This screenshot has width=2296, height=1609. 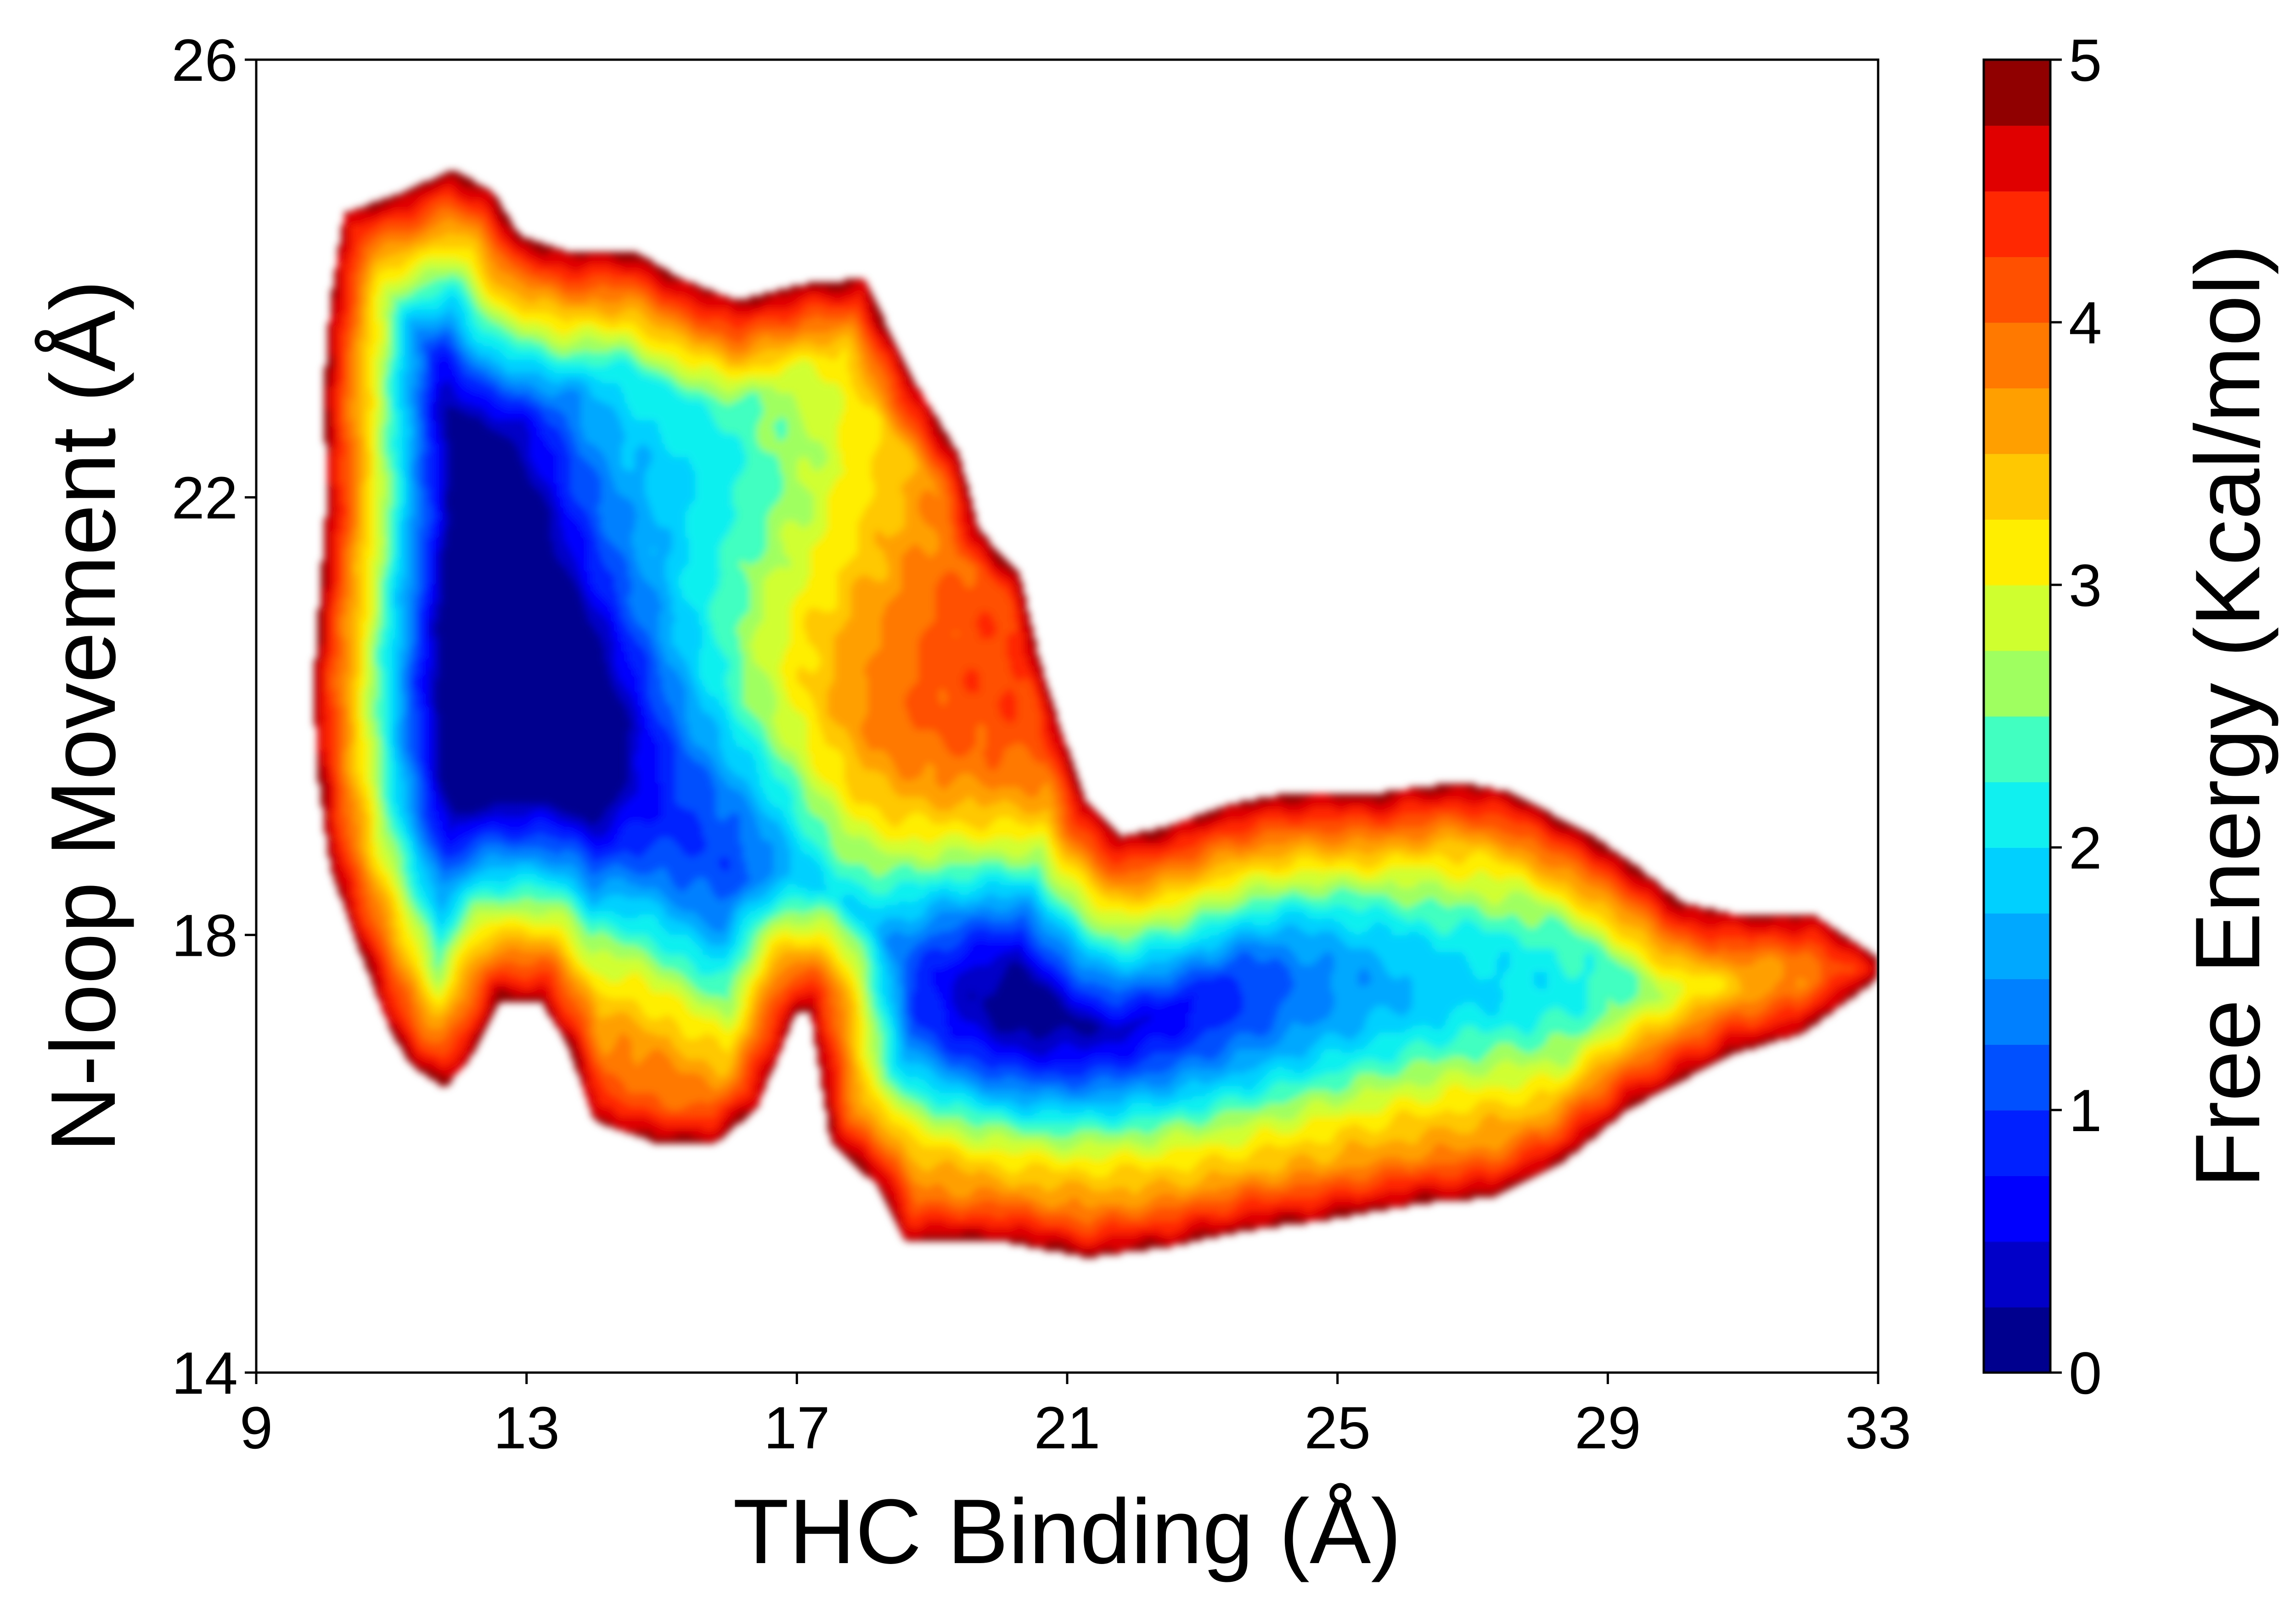 I want to click on y-tick-label: 14, so click(x=204, y=1374).